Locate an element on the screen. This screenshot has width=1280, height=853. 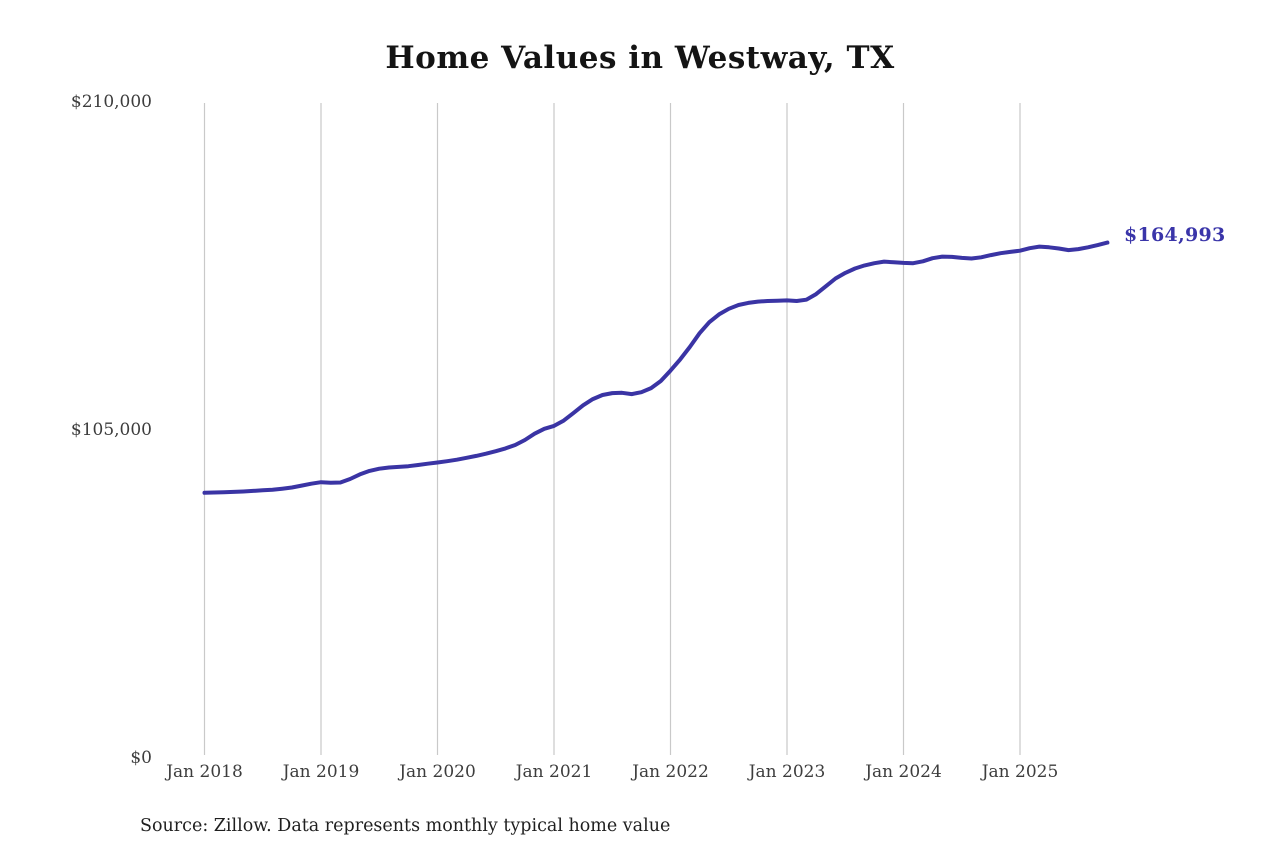
x-axis-tick-jan-2020: Jan 2020 is located at coordinates (437, 772).